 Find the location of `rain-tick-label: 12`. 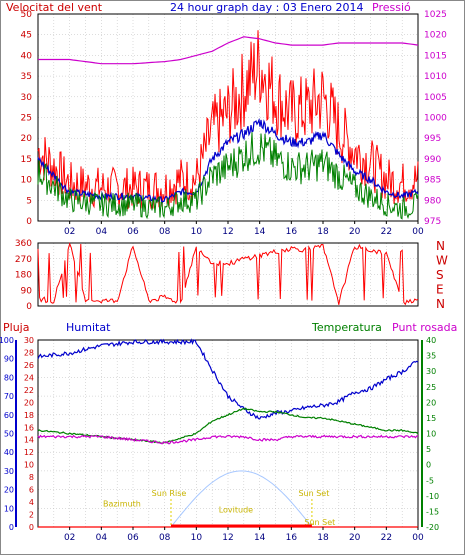

rain-tick-label: 12 is located at coordinates (29, 452).